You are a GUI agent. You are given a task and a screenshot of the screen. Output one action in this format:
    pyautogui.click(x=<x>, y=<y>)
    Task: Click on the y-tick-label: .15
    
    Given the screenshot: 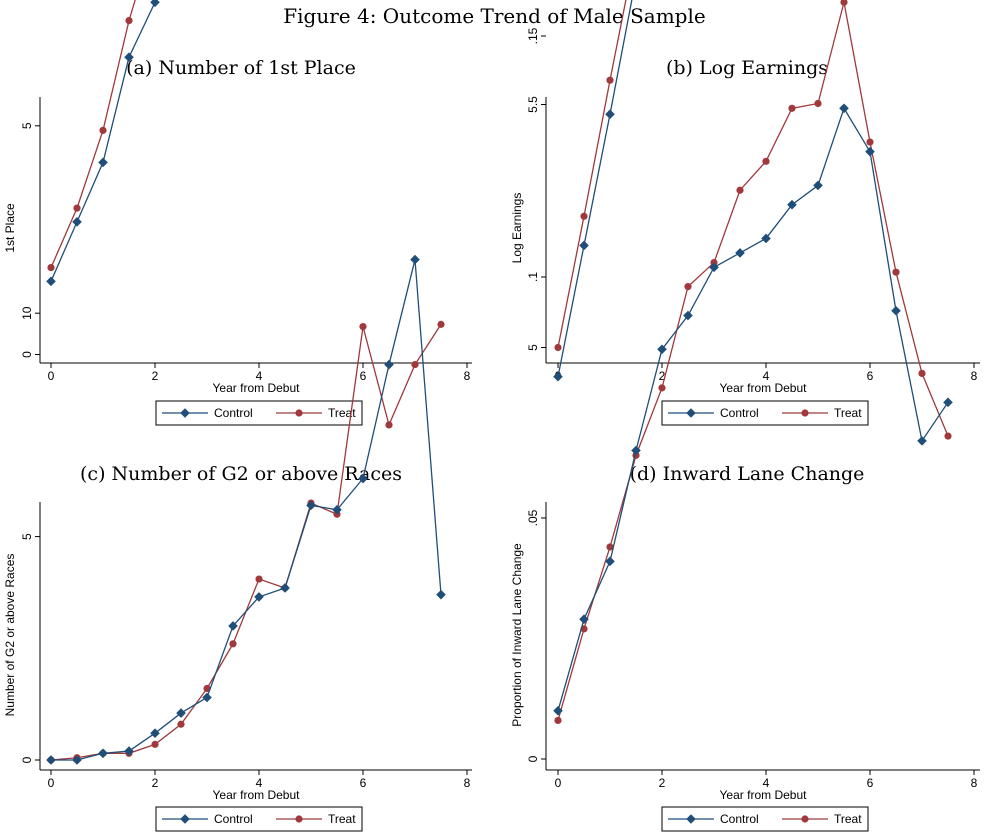 What is the action you would take?
    pyautogui.click(x=533, y=35)
    